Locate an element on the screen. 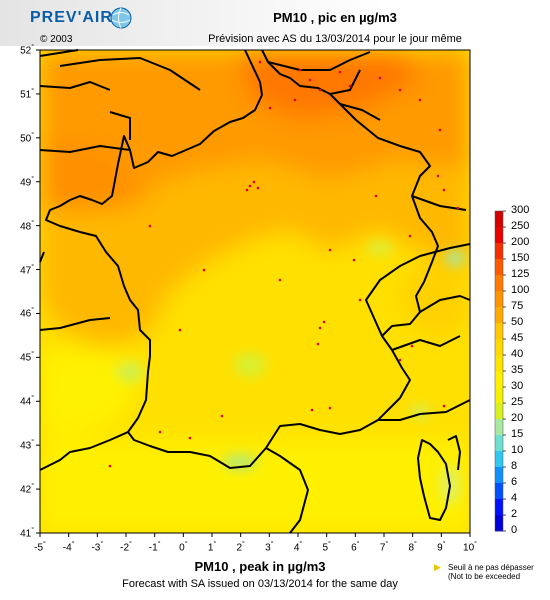  lon-label: 10° is located at coordinates (470, 547).